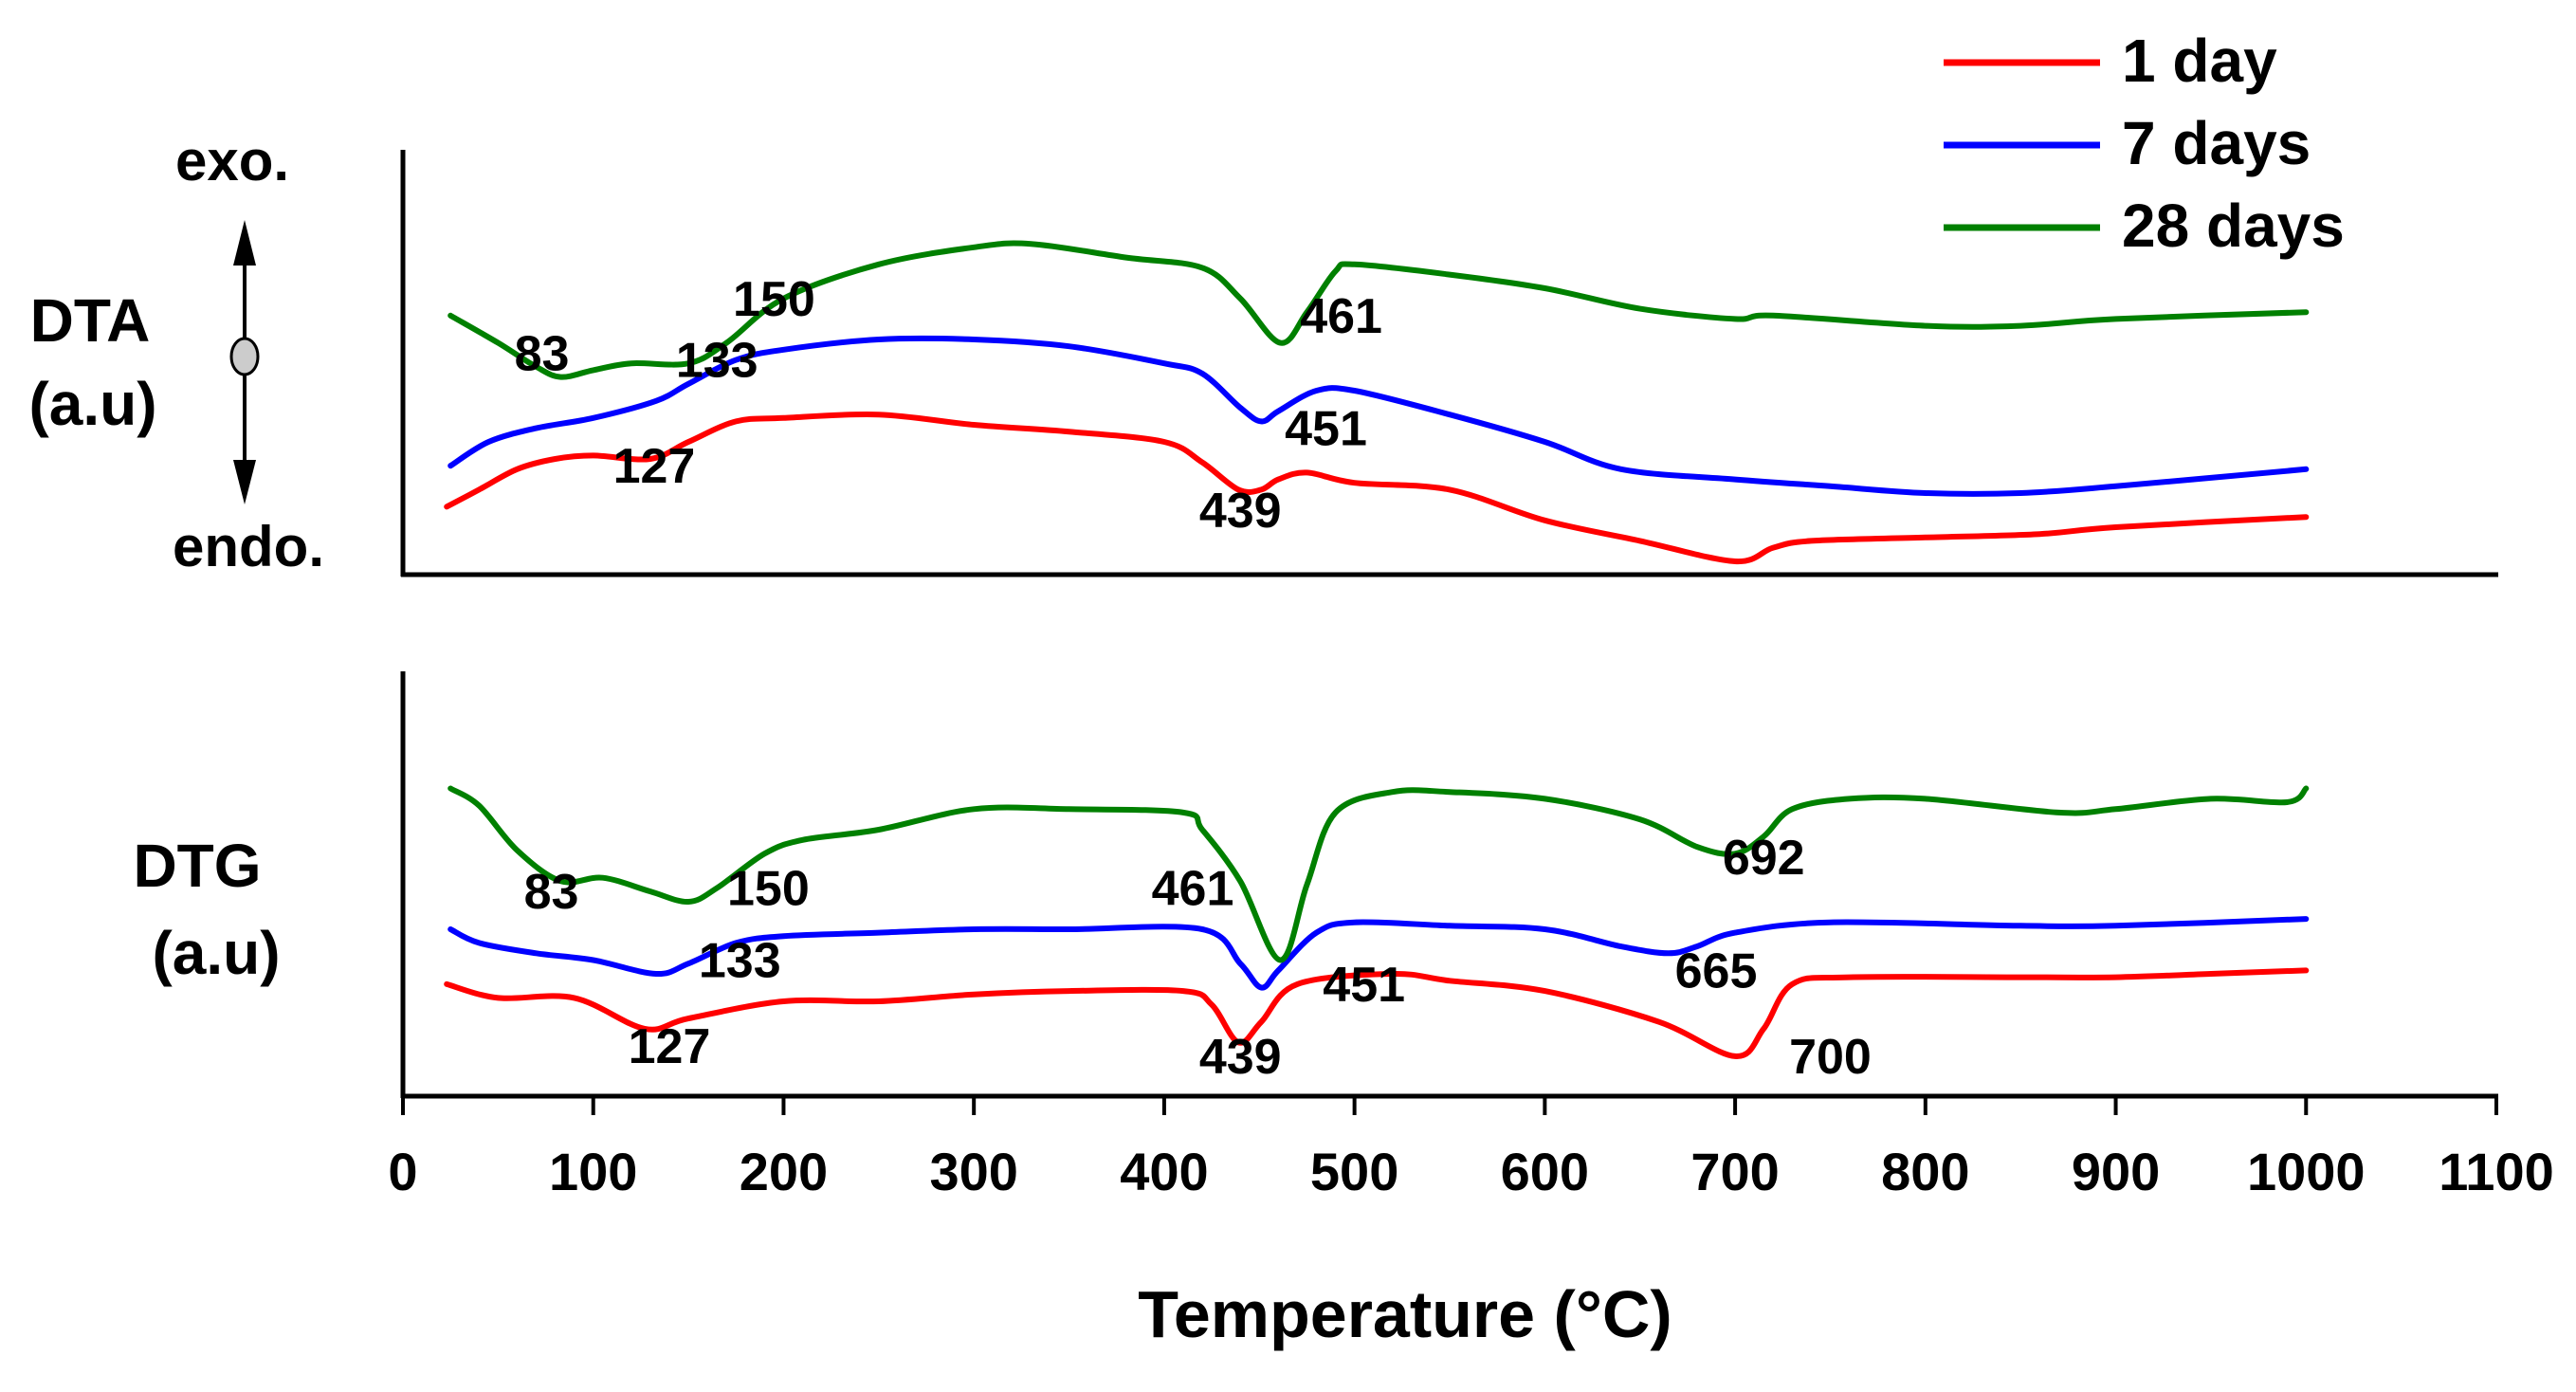  Describe the element at coordinates (1379, 953) in the screenshot. I see `dtg-curve-7-days` at that location.